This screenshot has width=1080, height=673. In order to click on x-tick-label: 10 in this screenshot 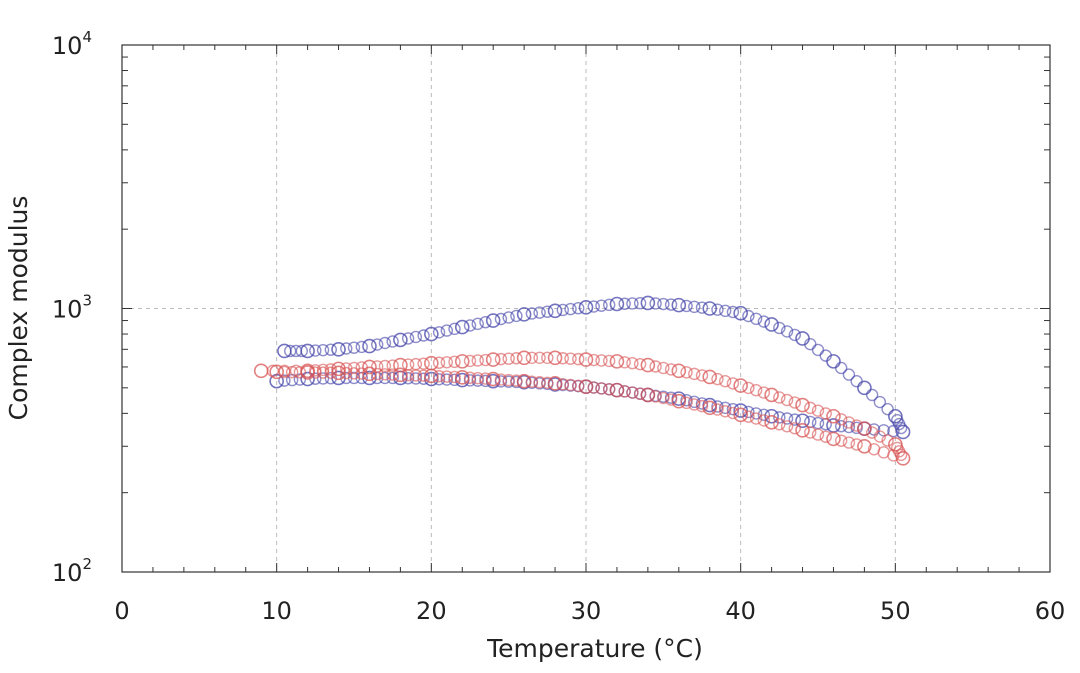, I will do `click(276, 611)`.